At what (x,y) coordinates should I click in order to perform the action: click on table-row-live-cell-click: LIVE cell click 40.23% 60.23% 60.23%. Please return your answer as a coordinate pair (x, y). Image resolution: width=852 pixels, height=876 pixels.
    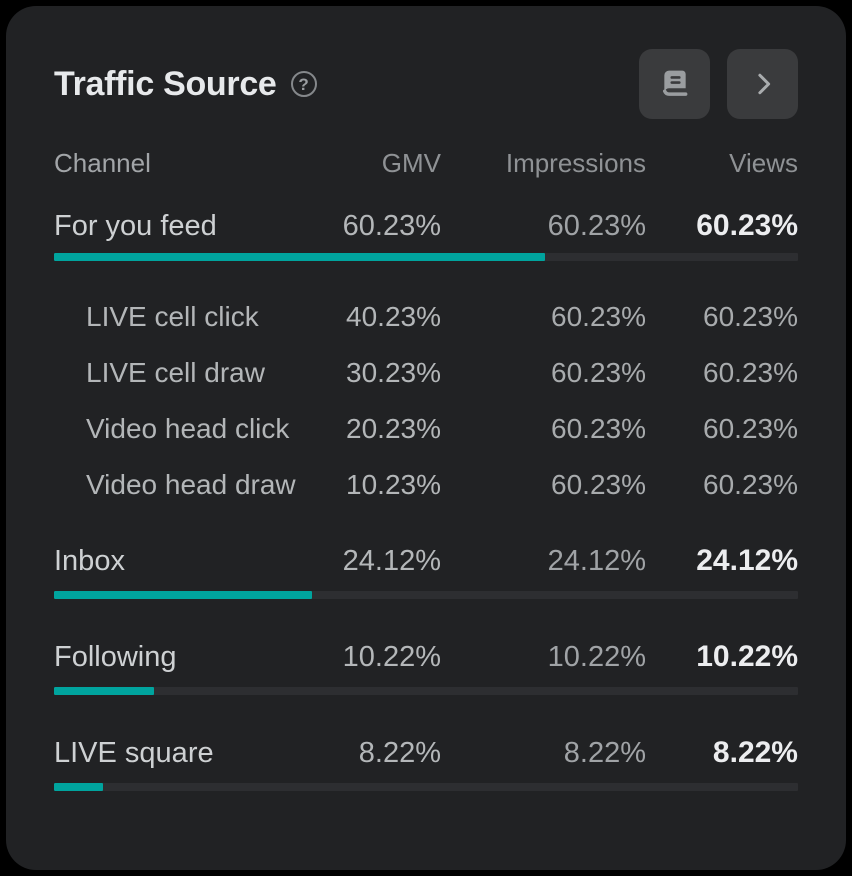
    Looking at the image, I should click on (426, 317).